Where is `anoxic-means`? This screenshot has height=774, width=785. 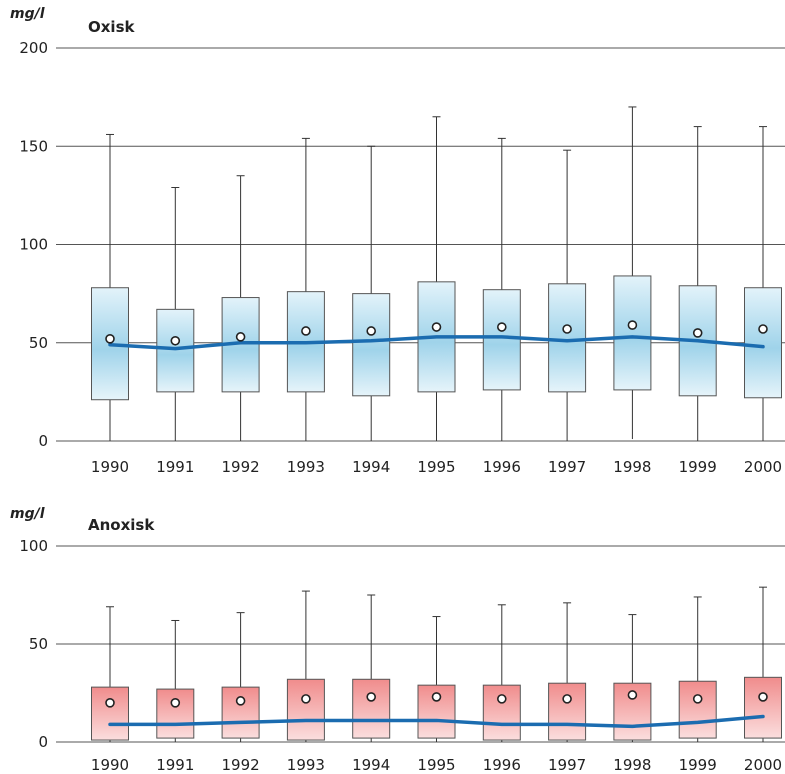 anoxic-means is located at coordinates (436, 699).